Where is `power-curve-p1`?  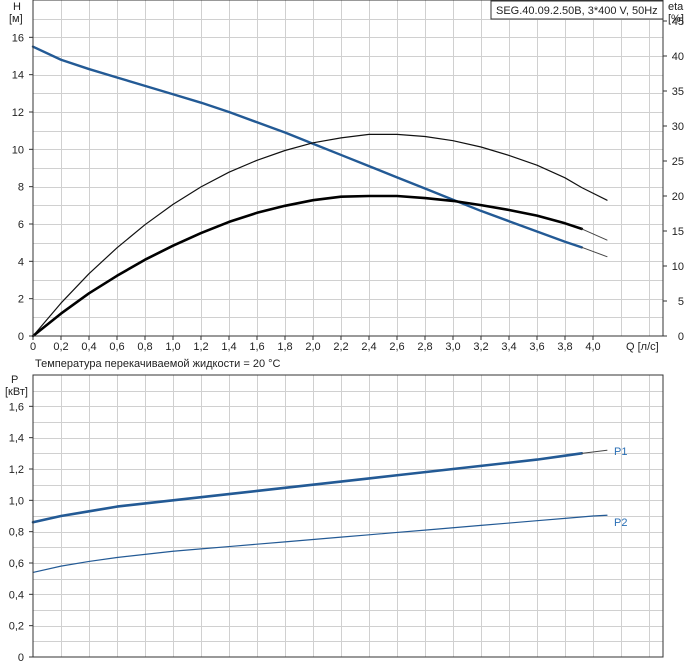
power-curve-p1 is located at coordinates (307, 488).